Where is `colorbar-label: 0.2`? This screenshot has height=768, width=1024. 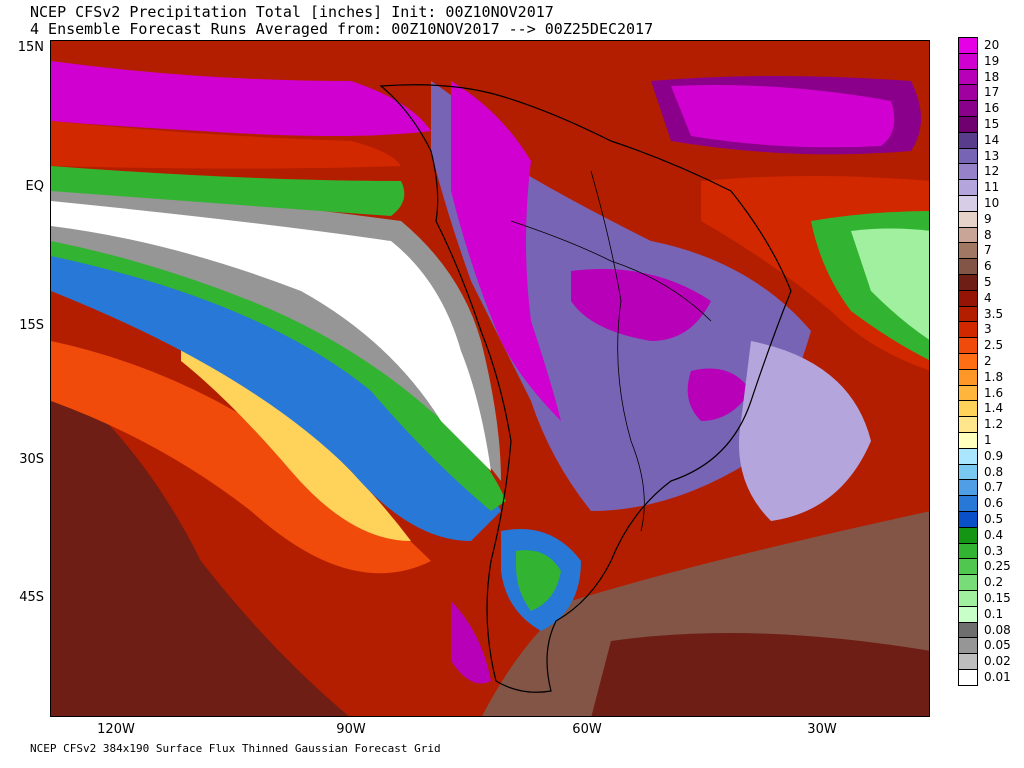
colorbar-label: 0.2 is located at coordinates (994, 582).